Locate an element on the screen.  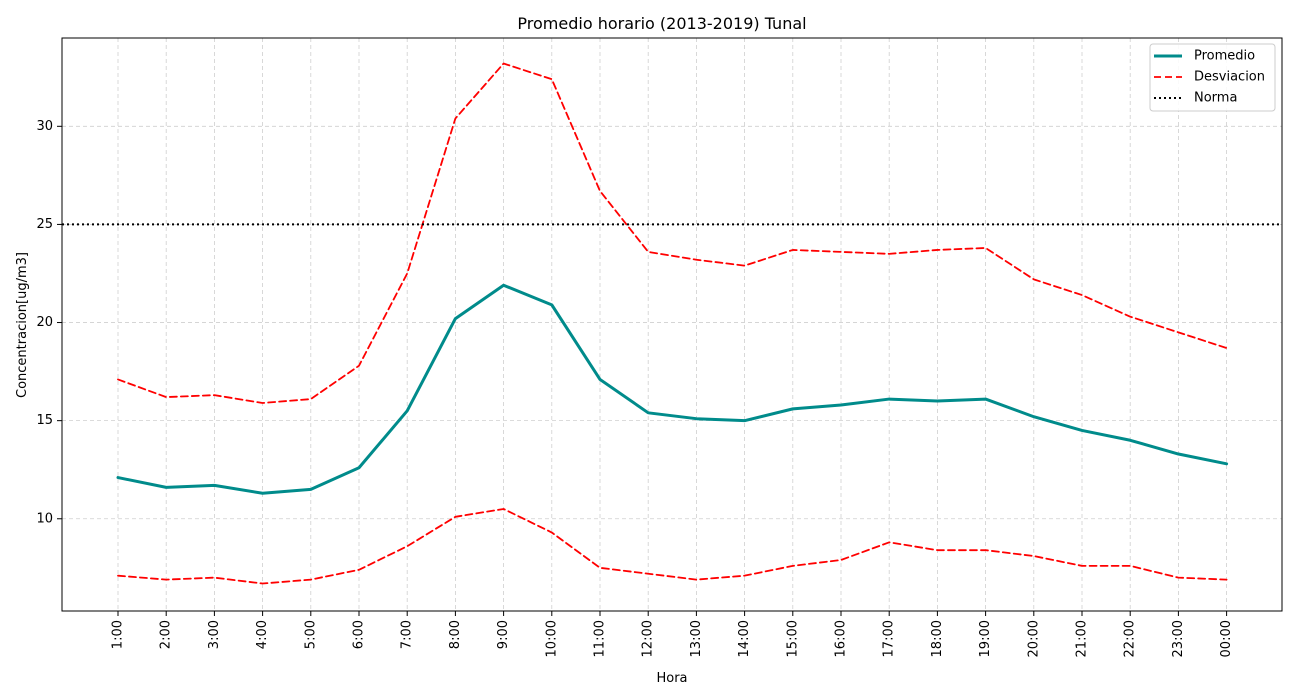
x-tick-label: 17:00 is located at coordinates (889, 638).